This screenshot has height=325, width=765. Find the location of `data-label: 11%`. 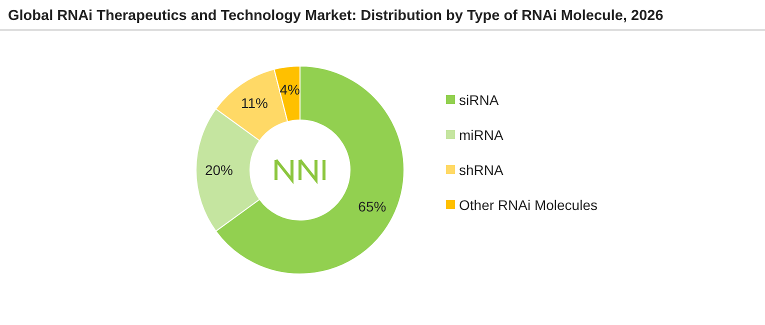

data-label: 11% is located at coordinates (254, 102).